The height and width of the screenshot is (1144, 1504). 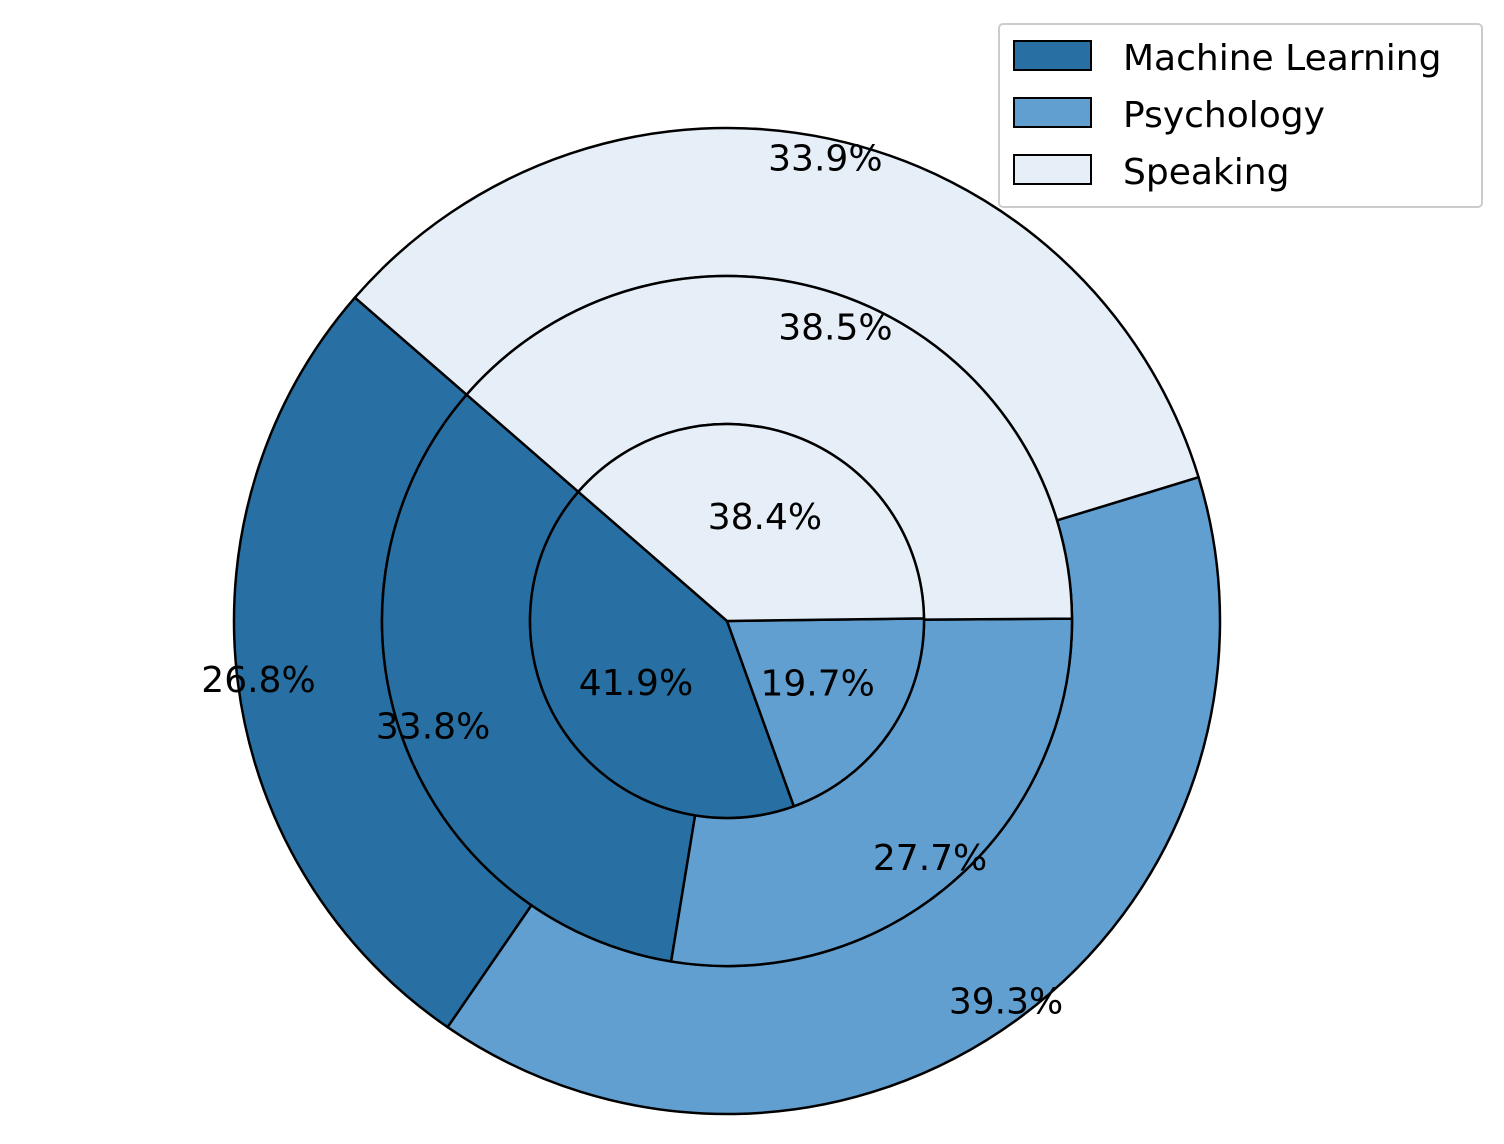 I want to click on legend-swatch-speaking, so click(x=1052, y=169).